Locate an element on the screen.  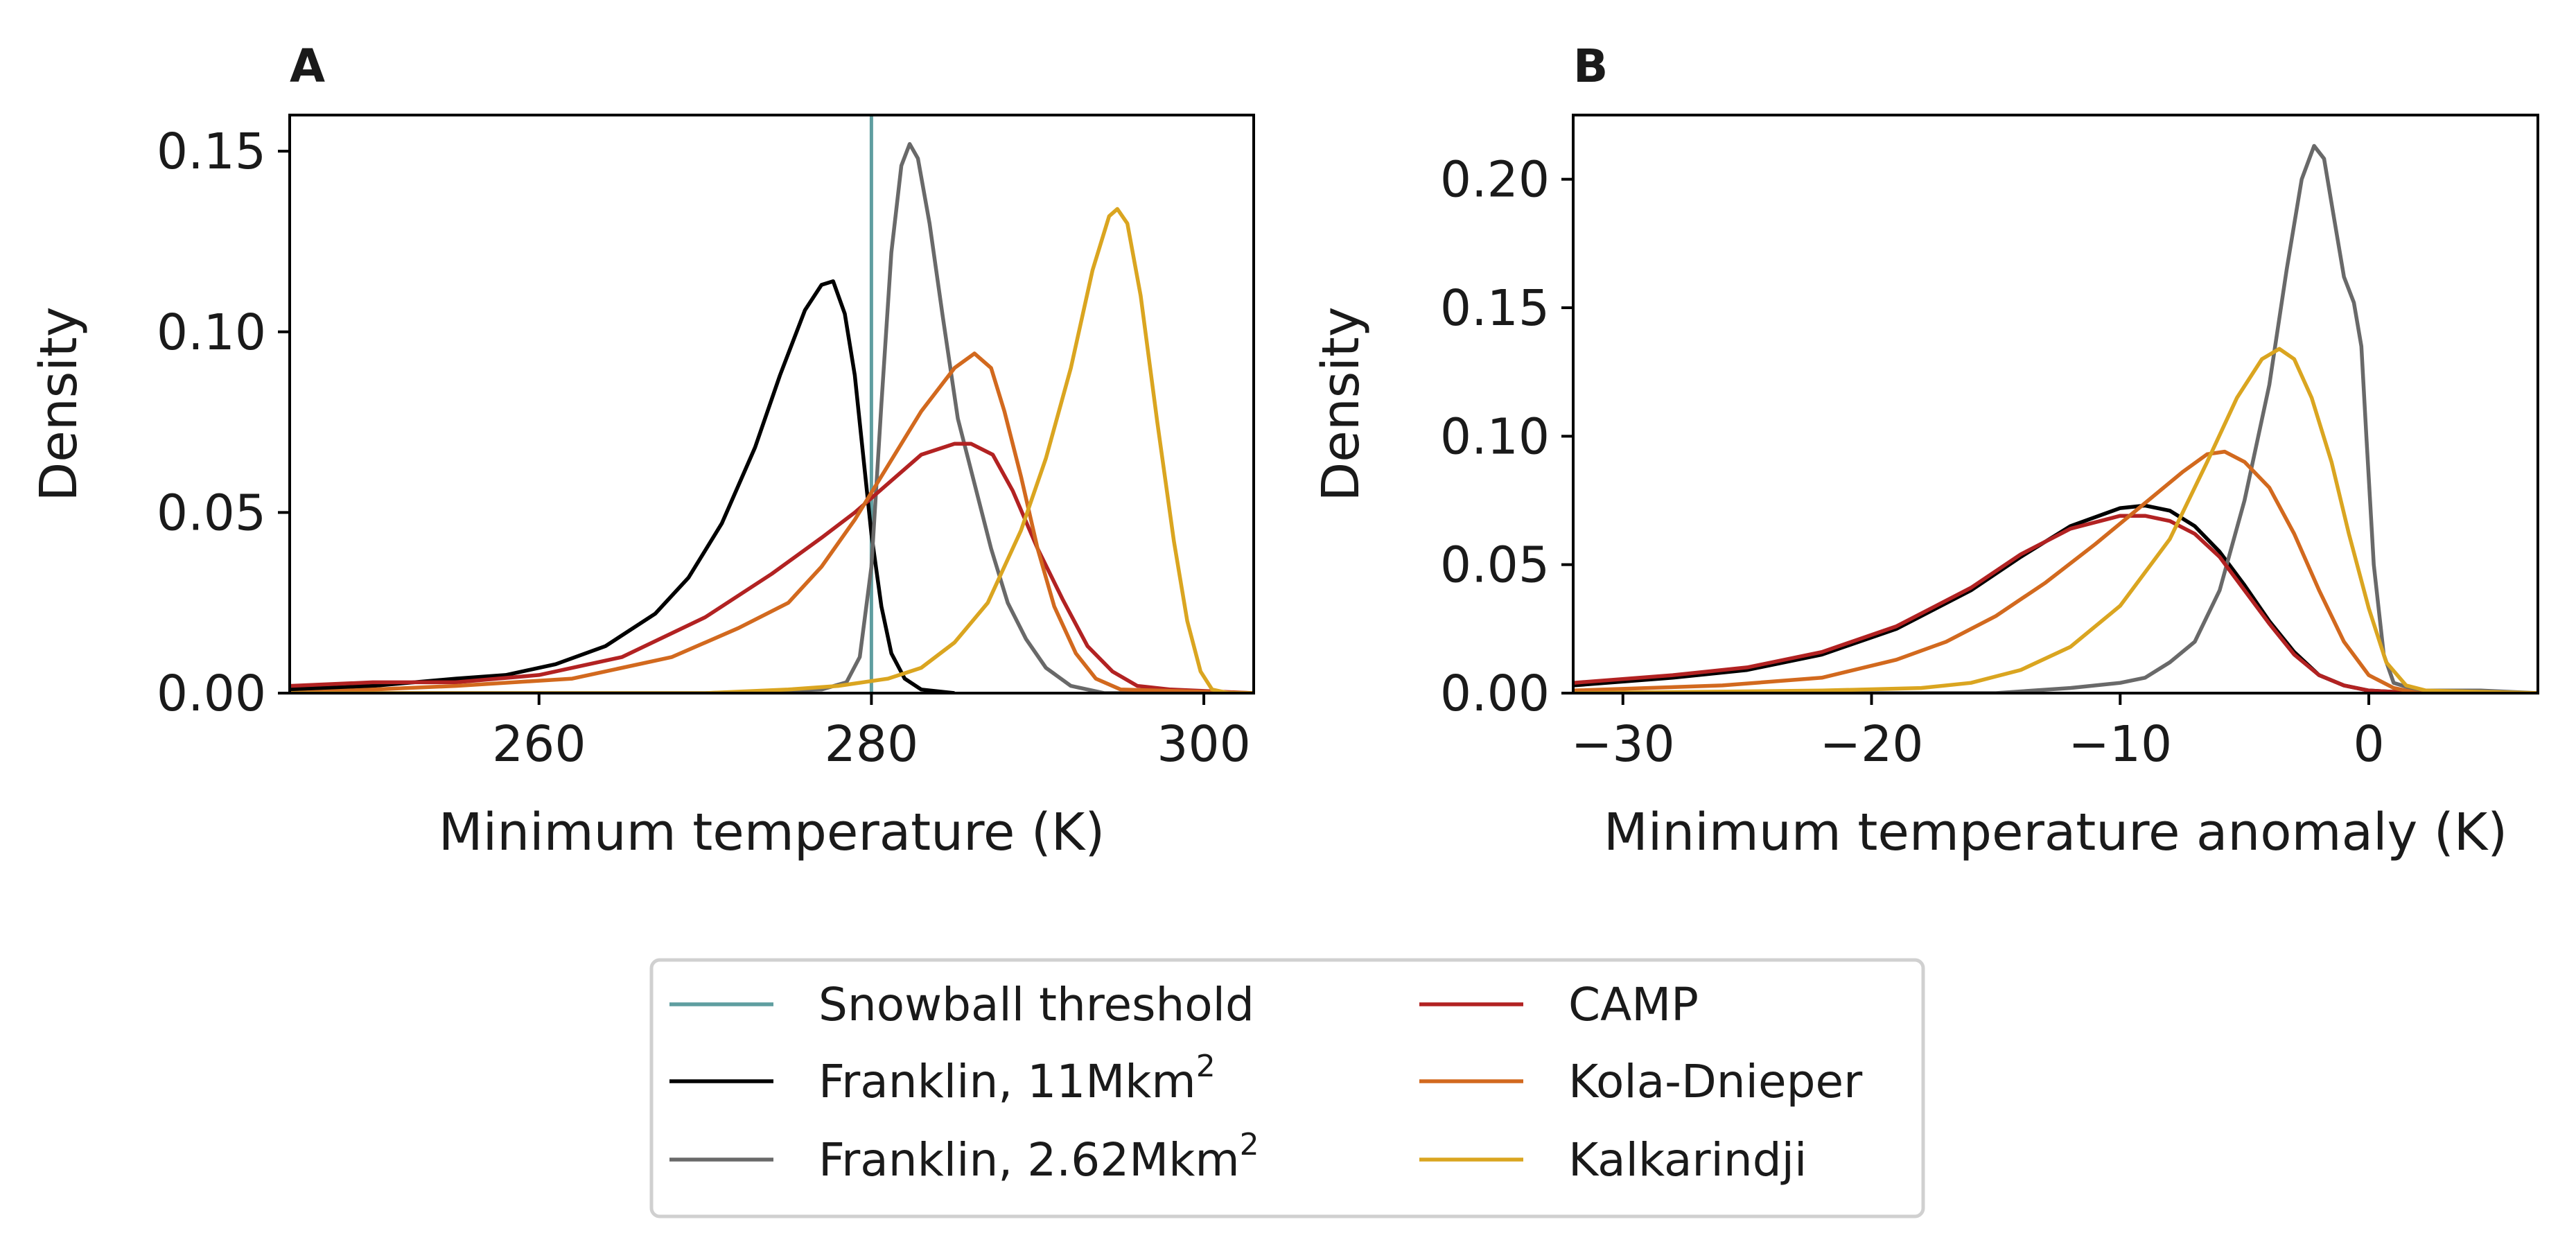
y-tick-label: 0.20 is located at coordinates (1495, 180).